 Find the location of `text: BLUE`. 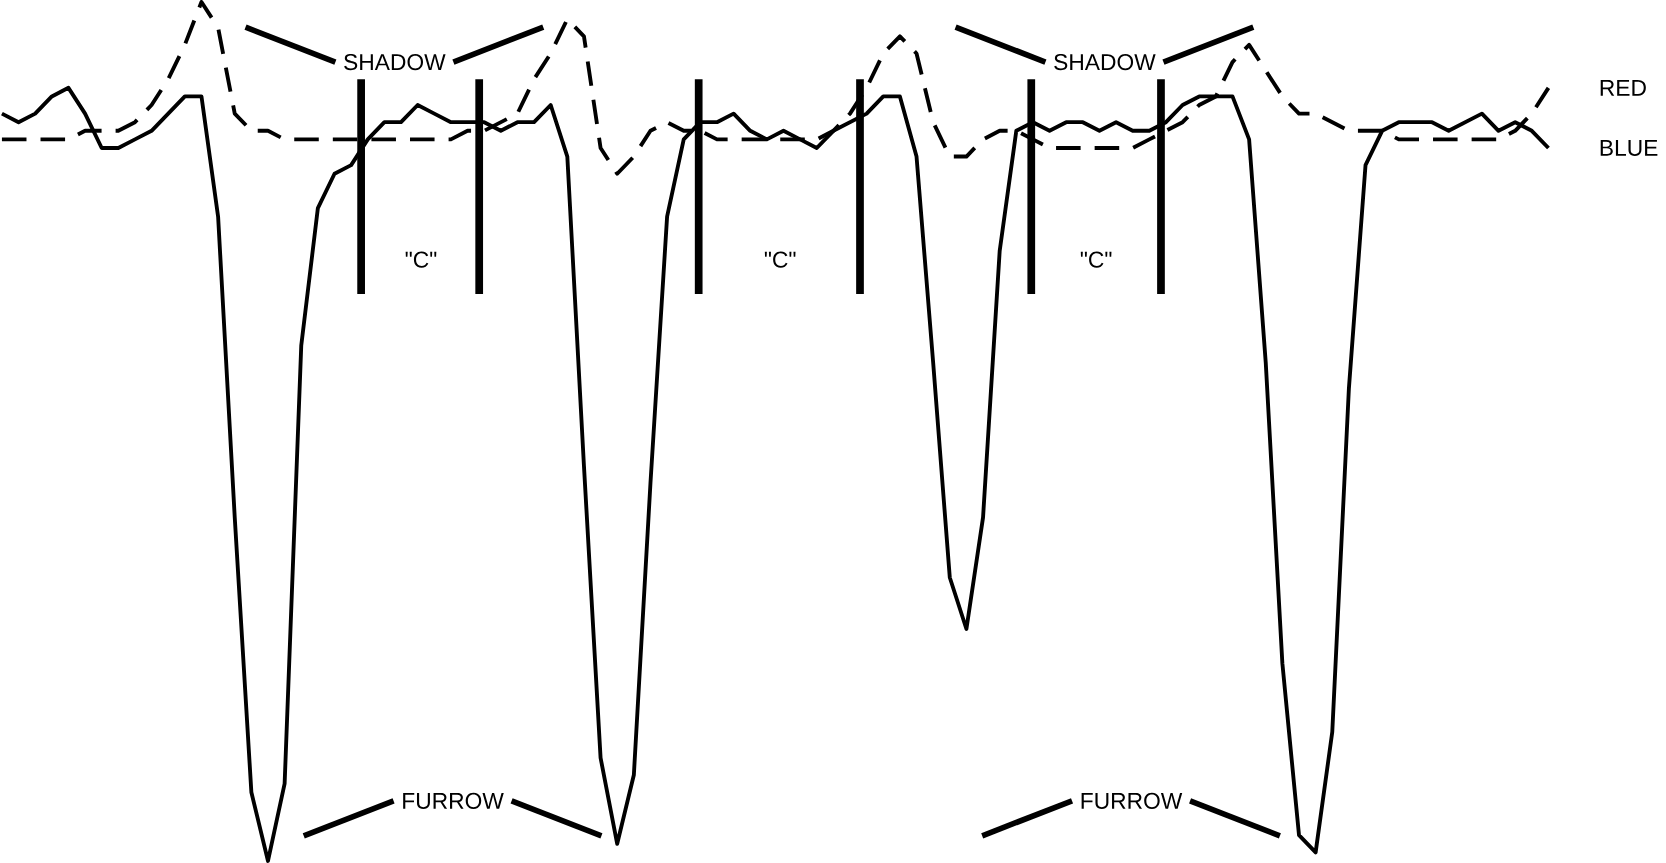

text: BLUE is located at coordinates (1629, 148).